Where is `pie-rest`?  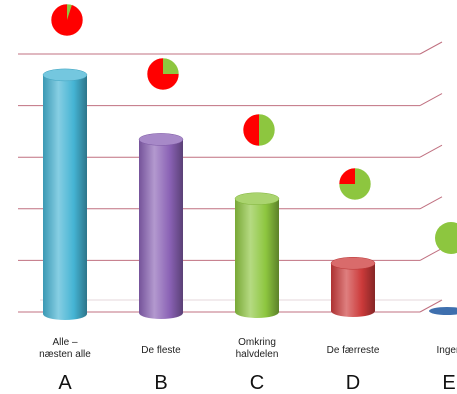
pie-rest is located at coordinates (446, 238).